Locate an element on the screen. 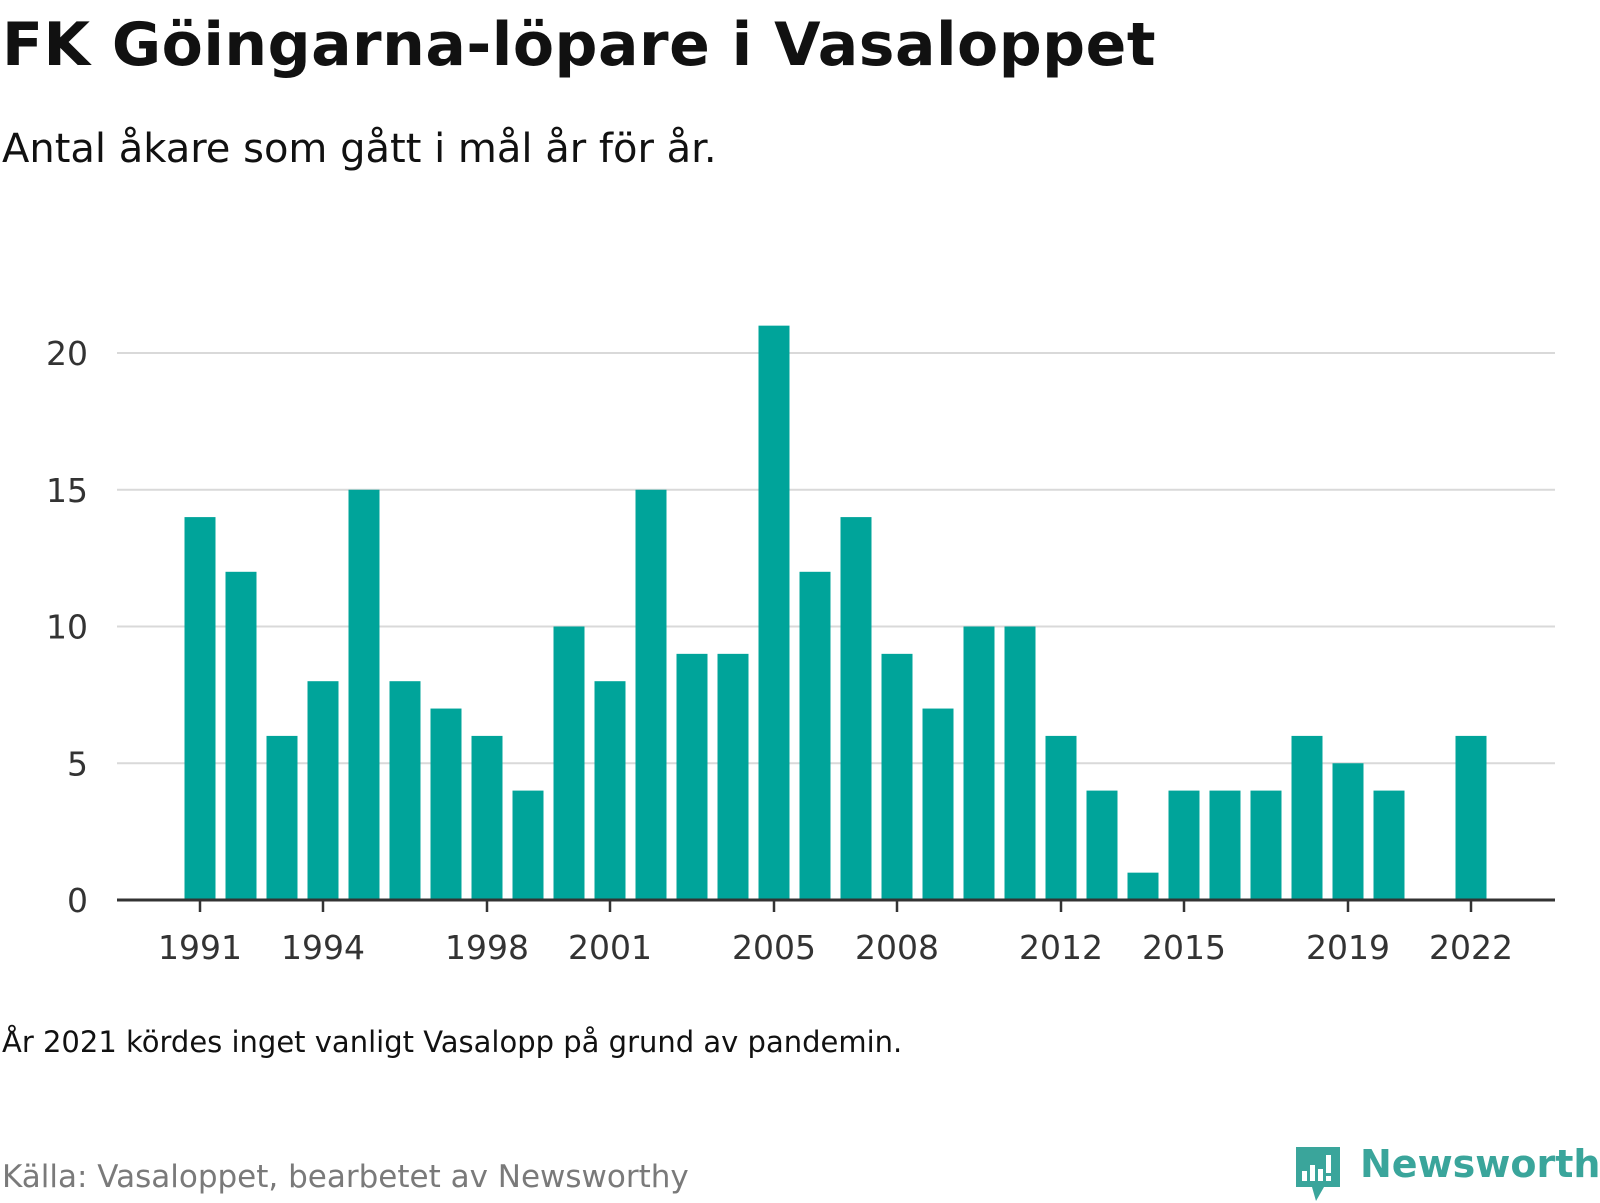  x-tick-label: 2005 is located at coordinates (774, 947).